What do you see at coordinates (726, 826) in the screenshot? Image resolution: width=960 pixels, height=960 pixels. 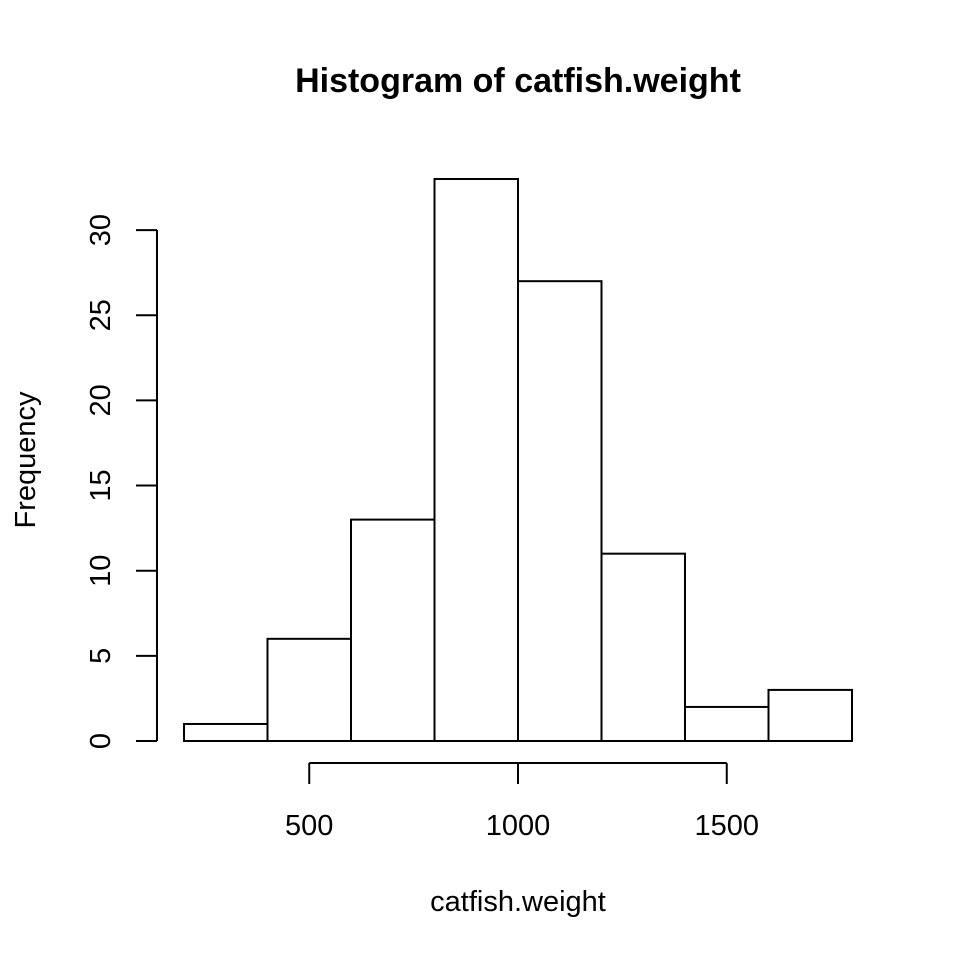 I see `x-tick-label-2: 1500` at bounding box center [726, 826].